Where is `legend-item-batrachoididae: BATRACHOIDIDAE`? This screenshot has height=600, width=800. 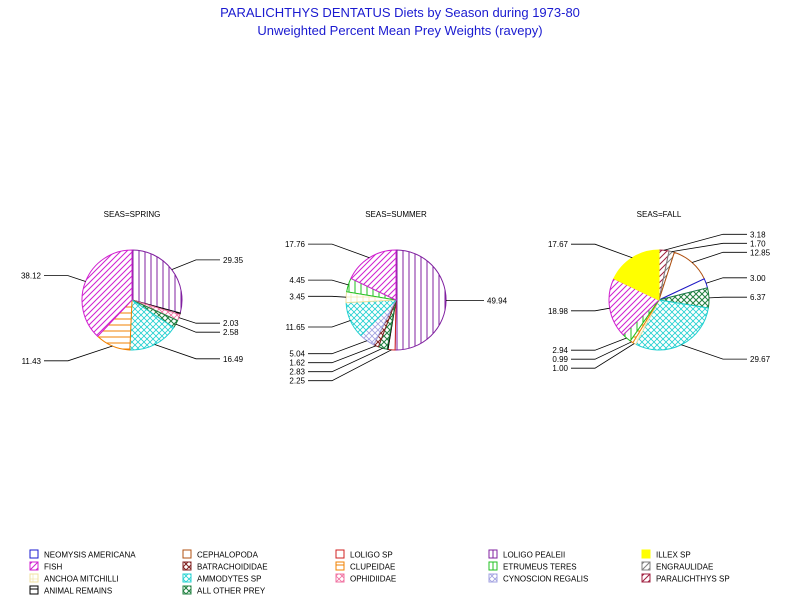 legend-item-batrachoididae: BATRACHOIDIDAE is located at coordinates (225, 566).